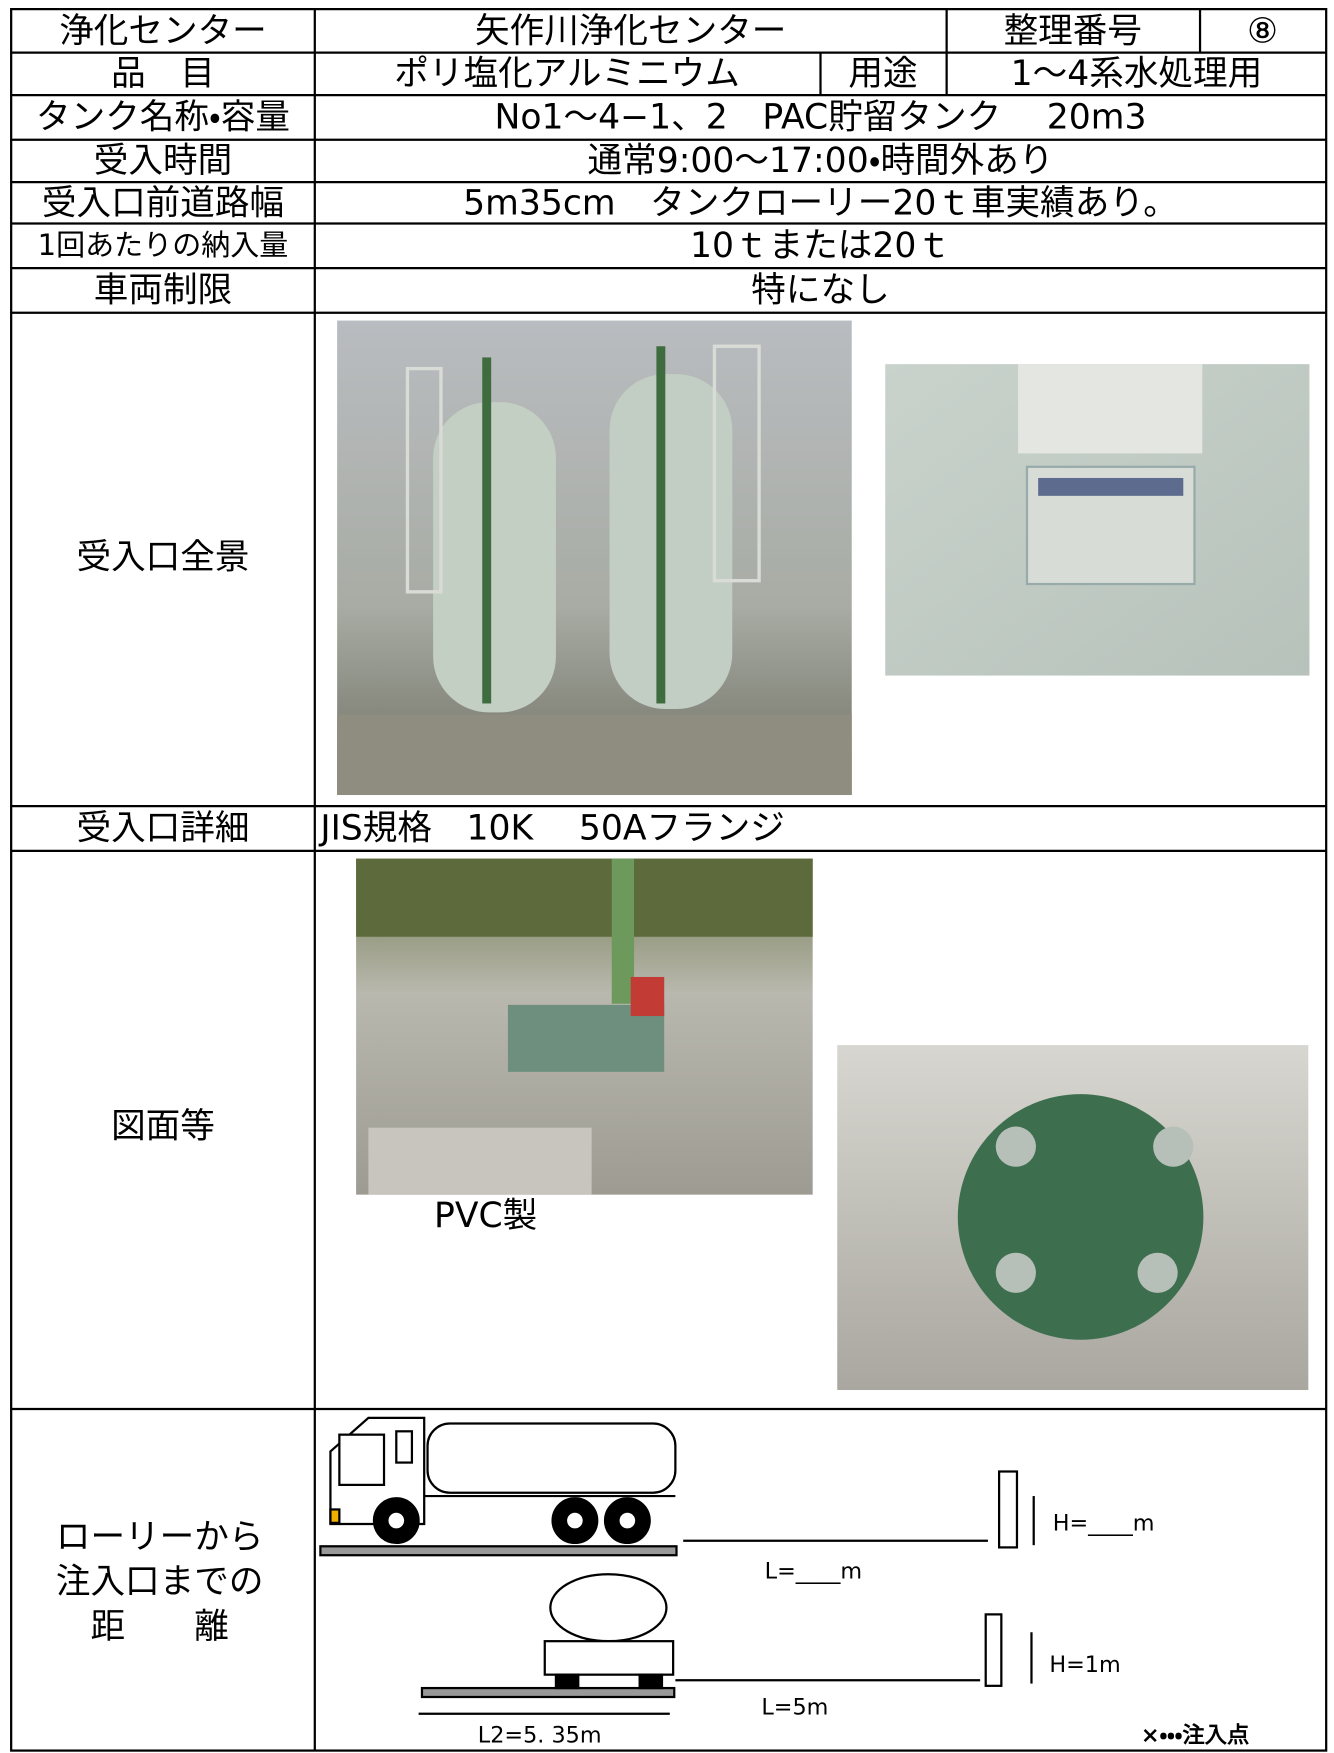 This screenshot has height=1753, width=1334. Describe the element at coordinates (163, 118) in the screenshot. I see `label: タンク名称・容量` at that location.